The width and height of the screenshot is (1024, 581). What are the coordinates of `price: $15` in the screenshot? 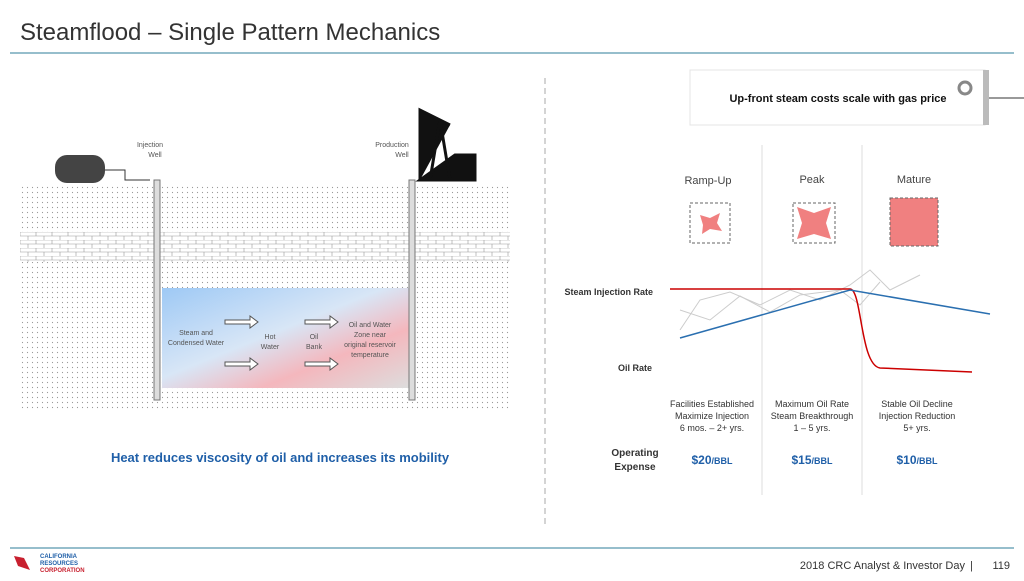 It's located at (801, 460).